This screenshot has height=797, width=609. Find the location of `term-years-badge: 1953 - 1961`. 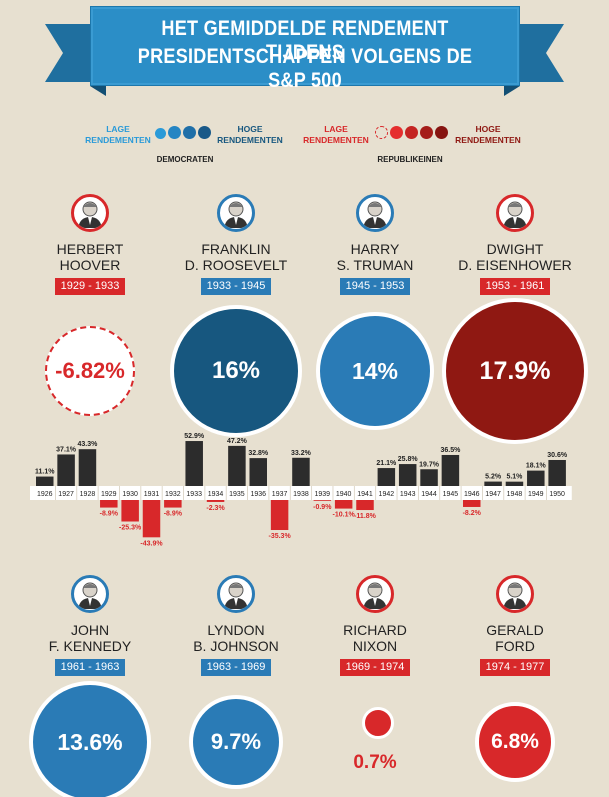

term-years-badge: 1953 - 1961 is located at coordinates (515, 286).